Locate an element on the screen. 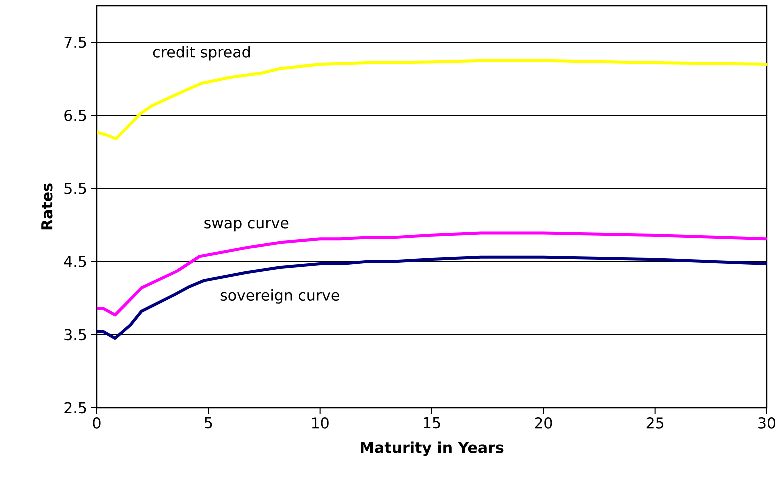 The image size is (781, 502). series-label: swap curve is located at coordinates (246, 226).